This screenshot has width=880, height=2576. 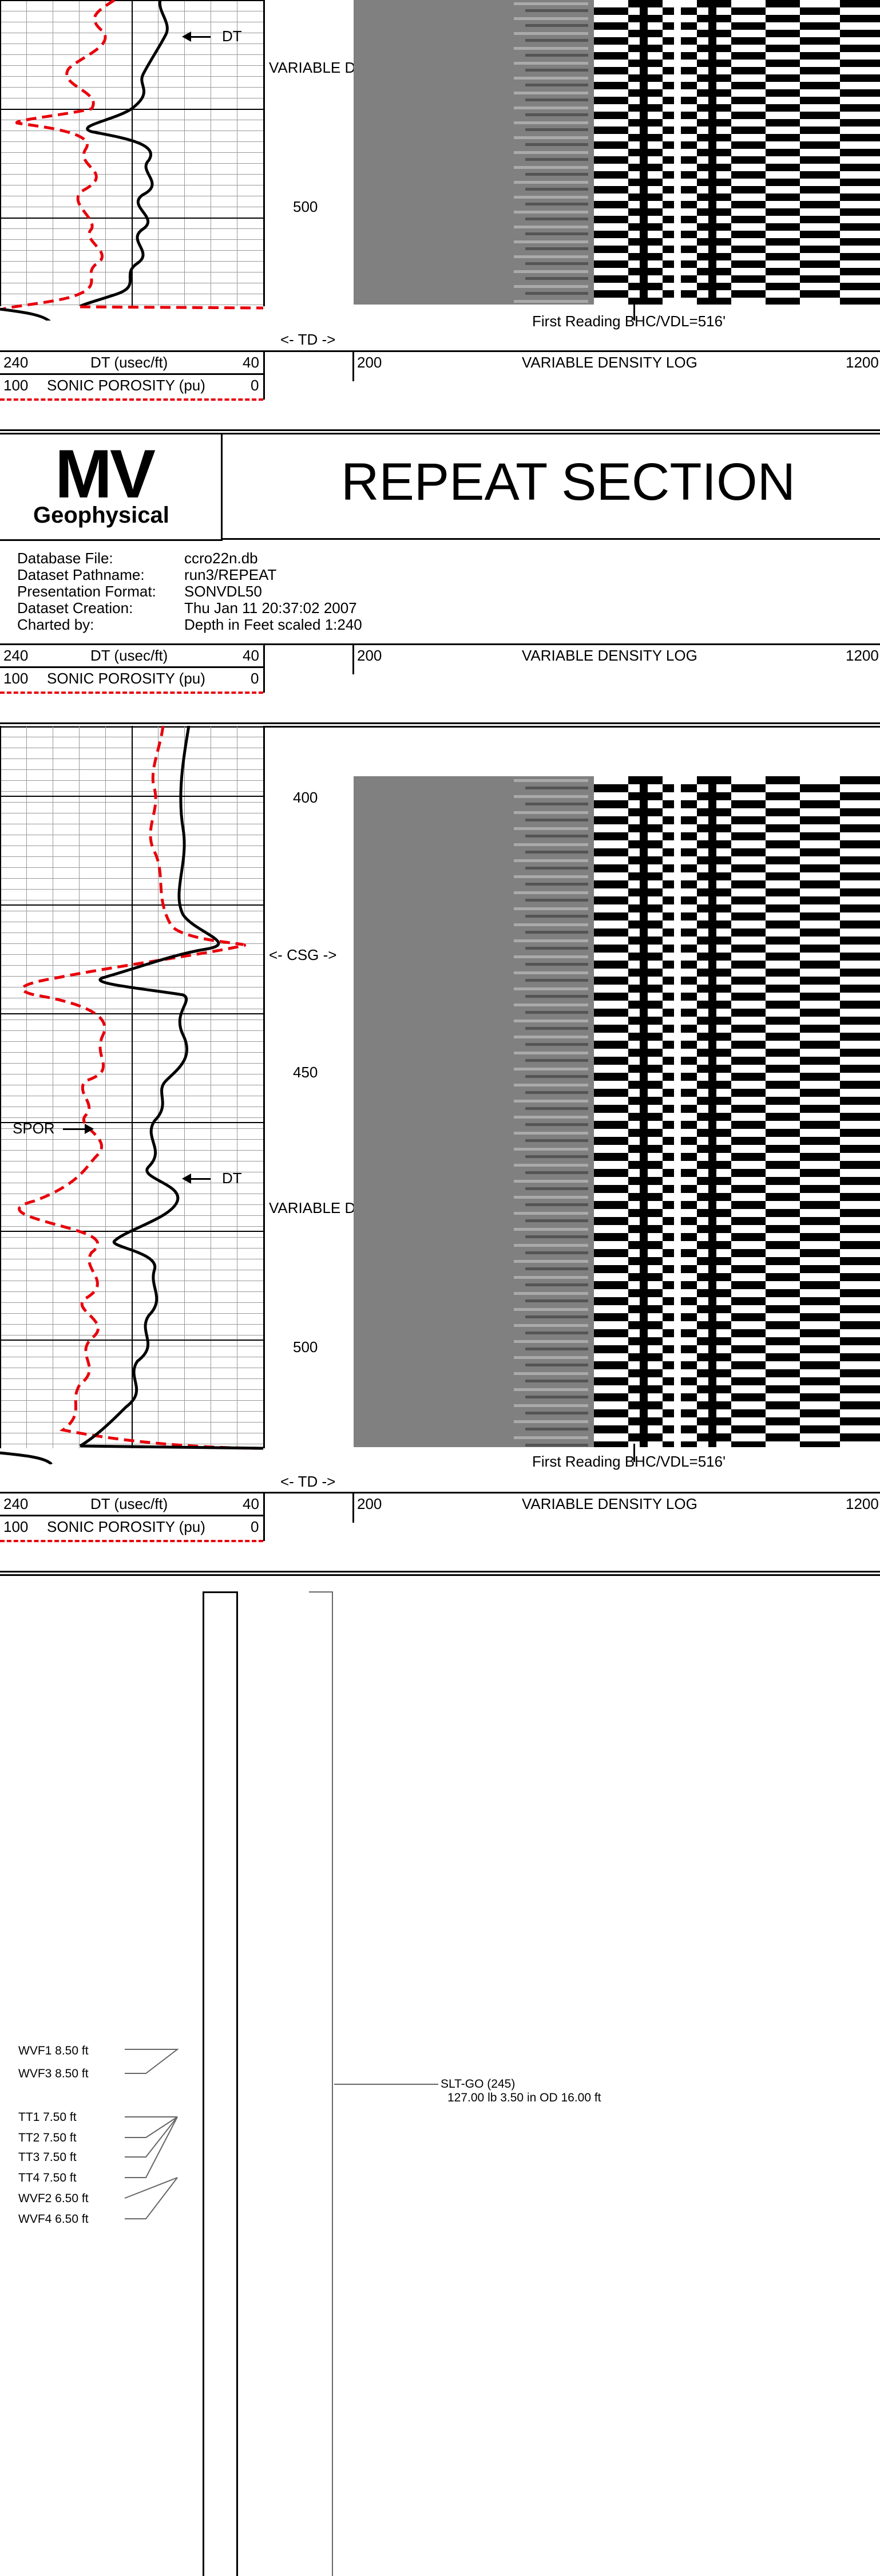 I want to click on tool-body, so click(x=221, y=2083).